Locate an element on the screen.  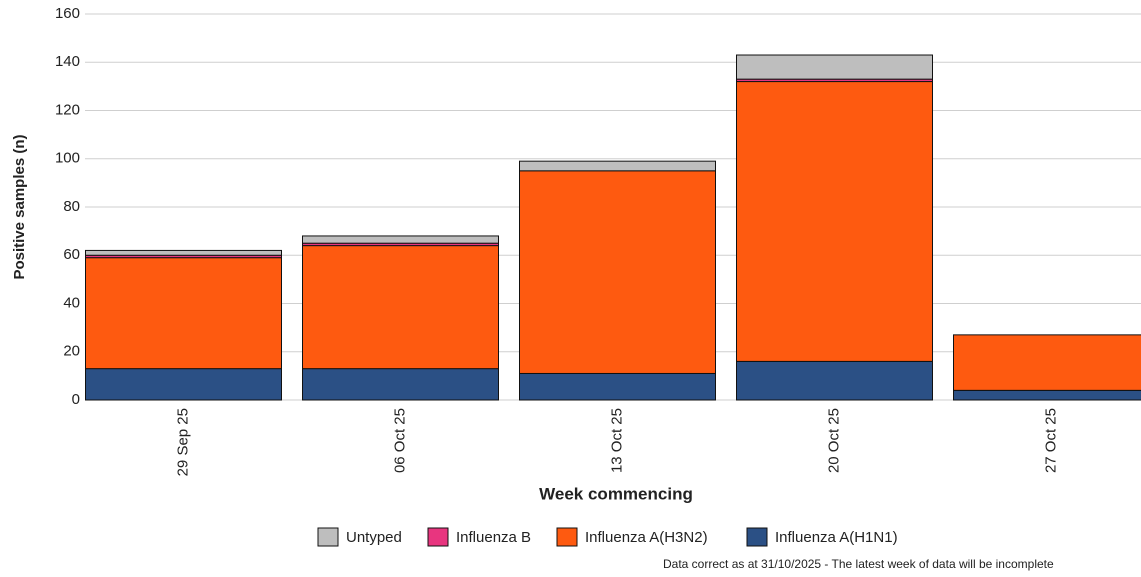
x-tick-label: 29 Sep 25 is located at coordinates (182, 442).